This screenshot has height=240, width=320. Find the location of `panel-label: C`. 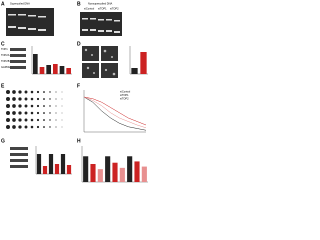

panel-label: C is located at coordinates (3, 44).